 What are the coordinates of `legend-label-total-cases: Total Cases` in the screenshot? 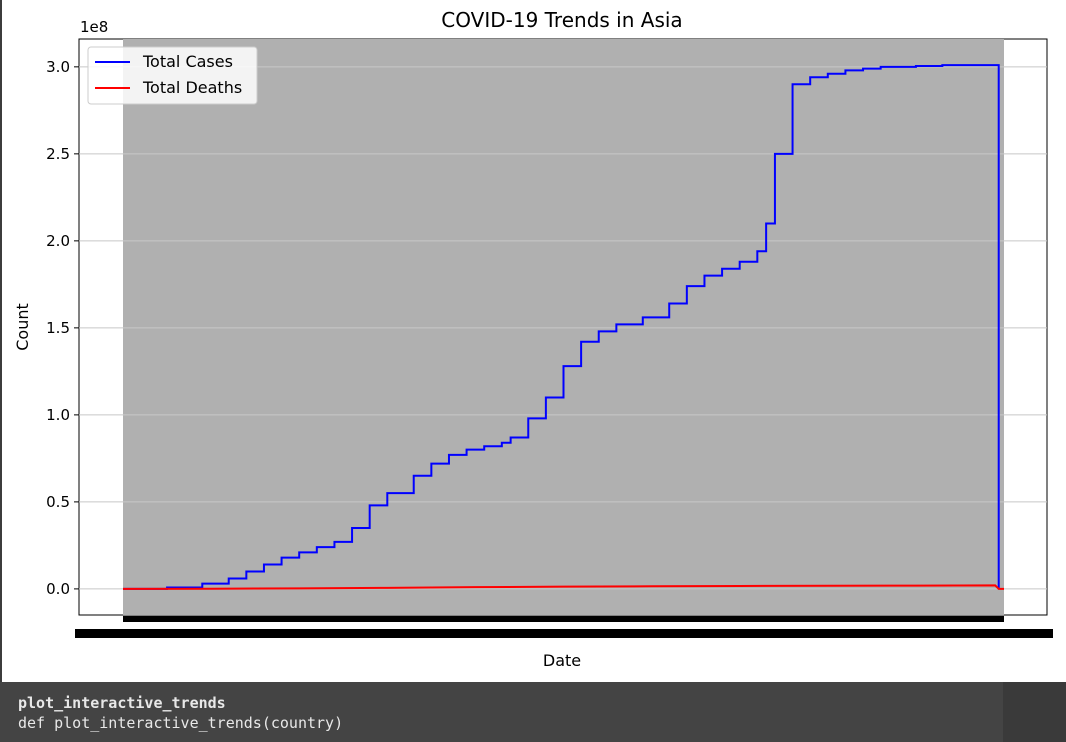 It's located at (187, 61).